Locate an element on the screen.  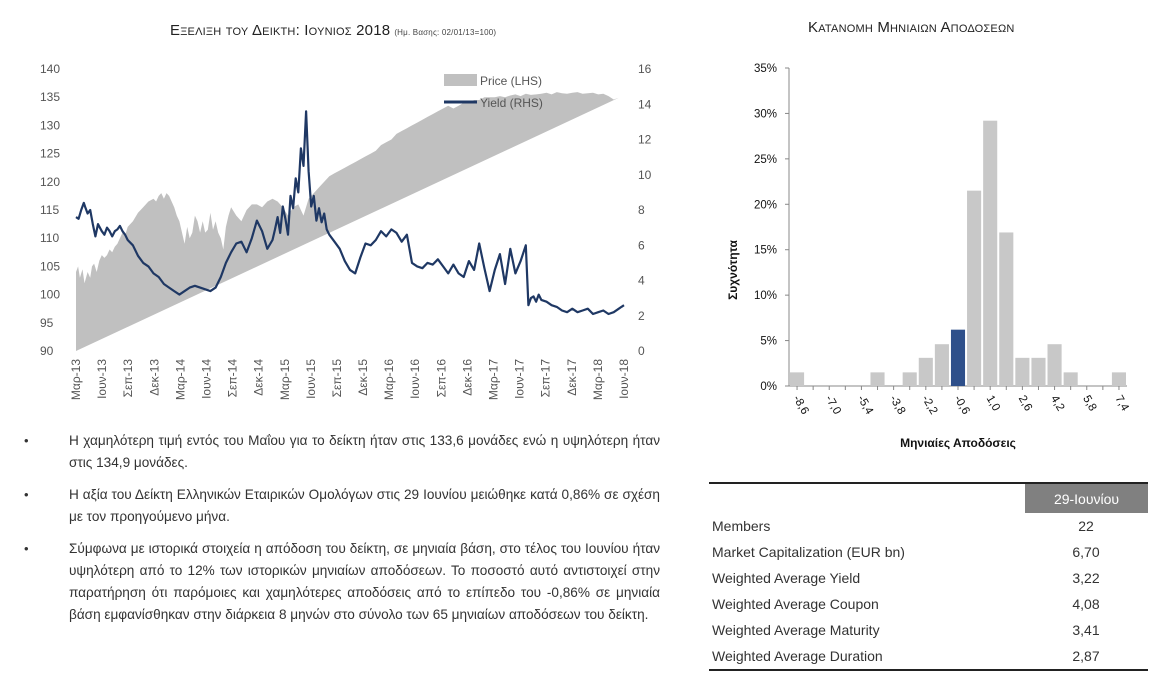
y-left-tick-label: 125 is located at coordinates (50, 154).